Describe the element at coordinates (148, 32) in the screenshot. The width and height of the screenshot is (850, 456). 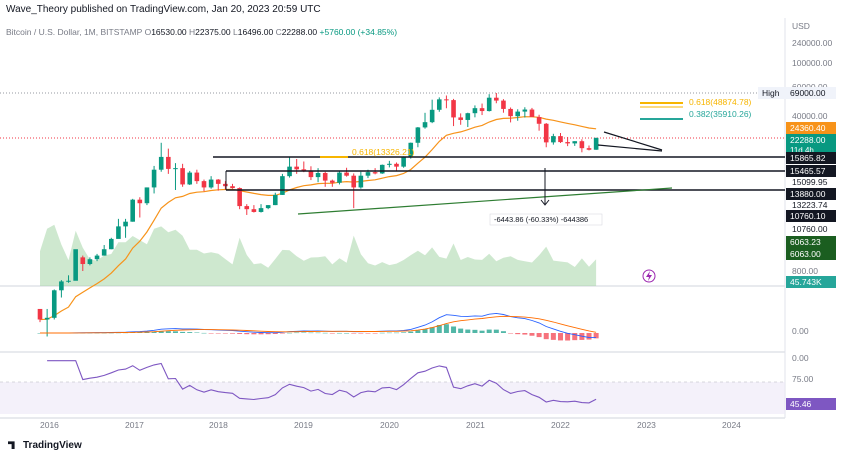
I see `open-label: O` at that location.